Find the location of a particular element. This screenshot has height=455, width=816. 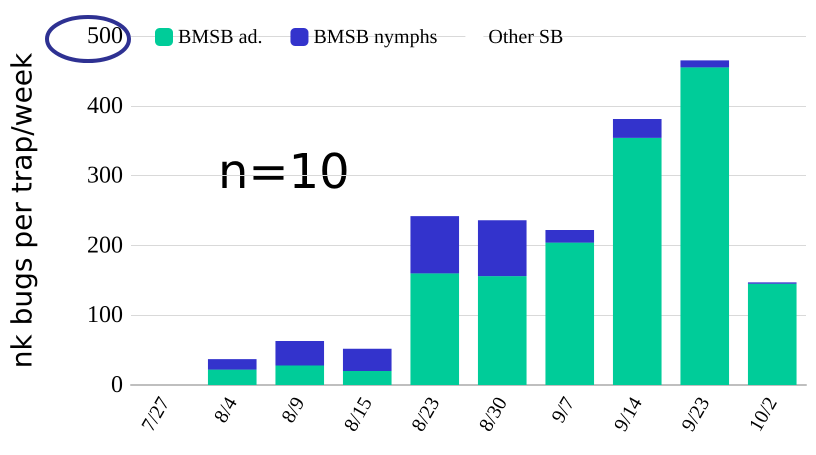

y-tick-label: 500 is located at coordinates (105, 36).